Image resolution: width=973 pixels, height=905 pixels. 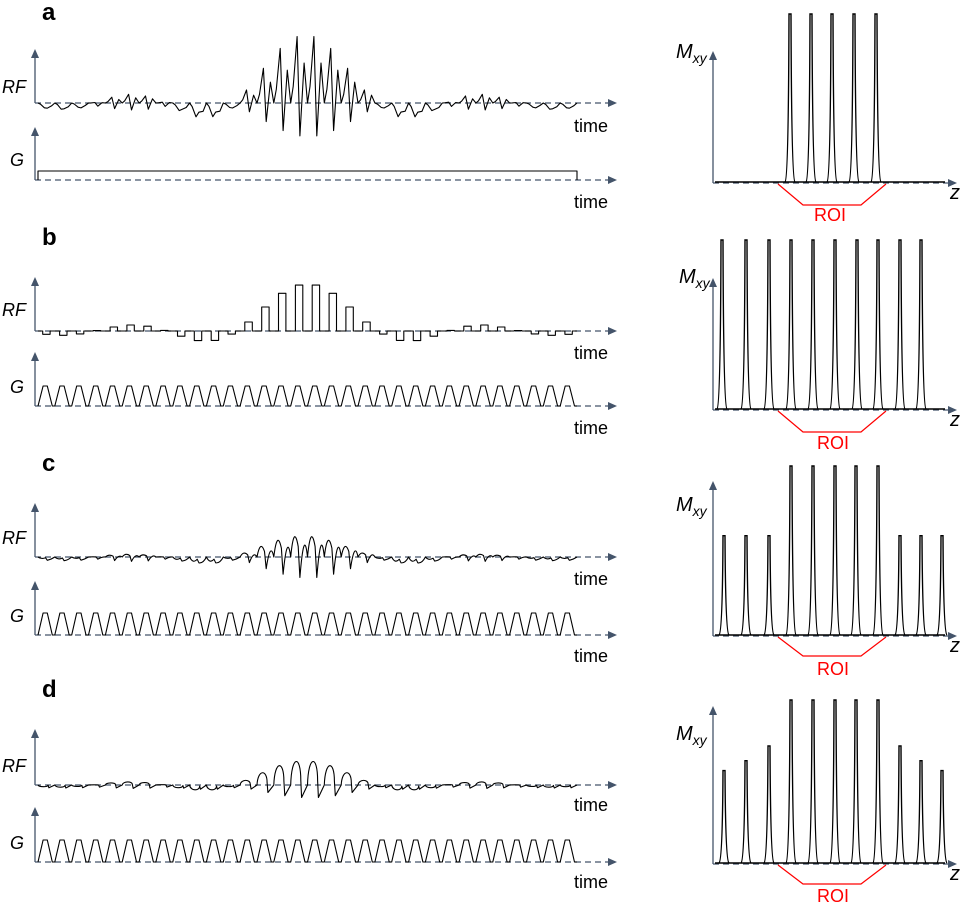 What do you see at coordinates (49, 689) in the screenshot?
I see `panel-label: d` at bounding box center [49, 689].